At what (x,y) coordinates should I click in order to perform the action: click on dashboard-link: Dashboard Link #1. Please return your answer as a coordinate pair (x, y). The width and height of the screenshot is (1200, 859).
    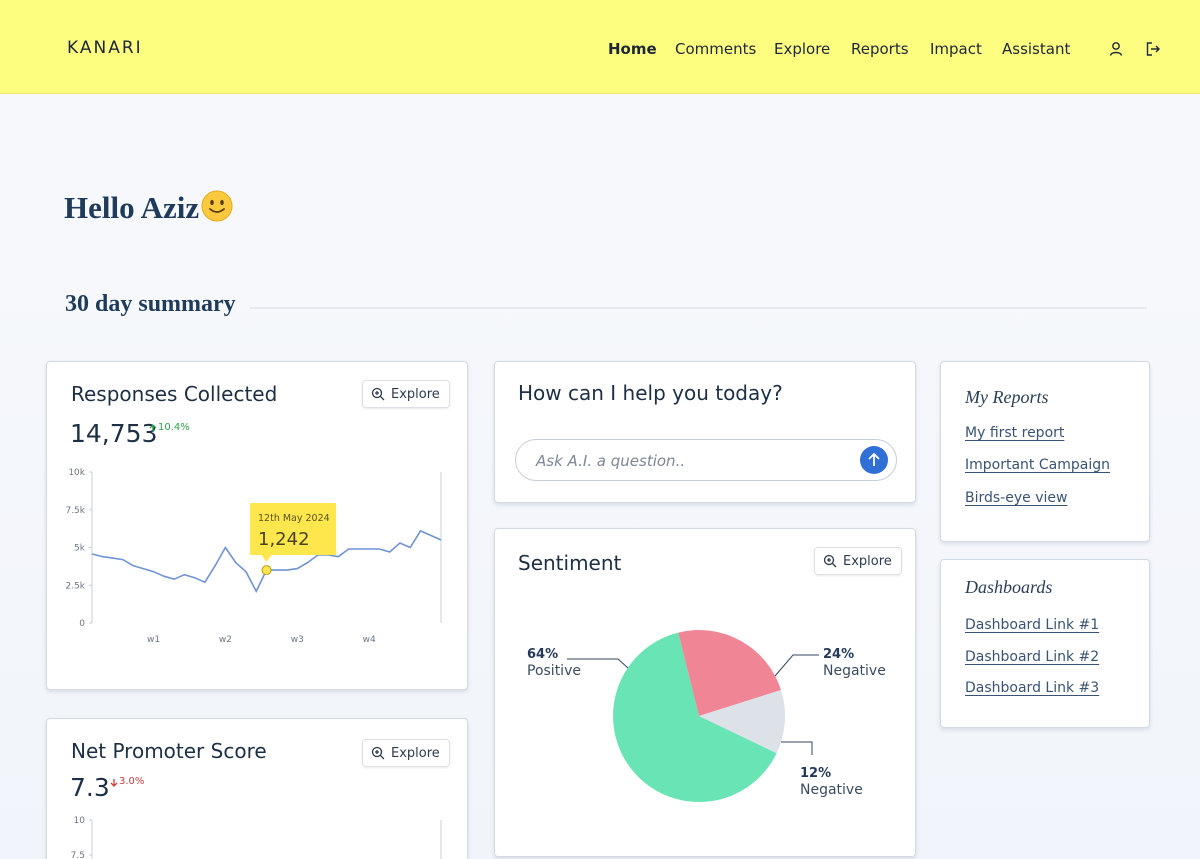
    Looking at the image, I should click on (1032, 625).